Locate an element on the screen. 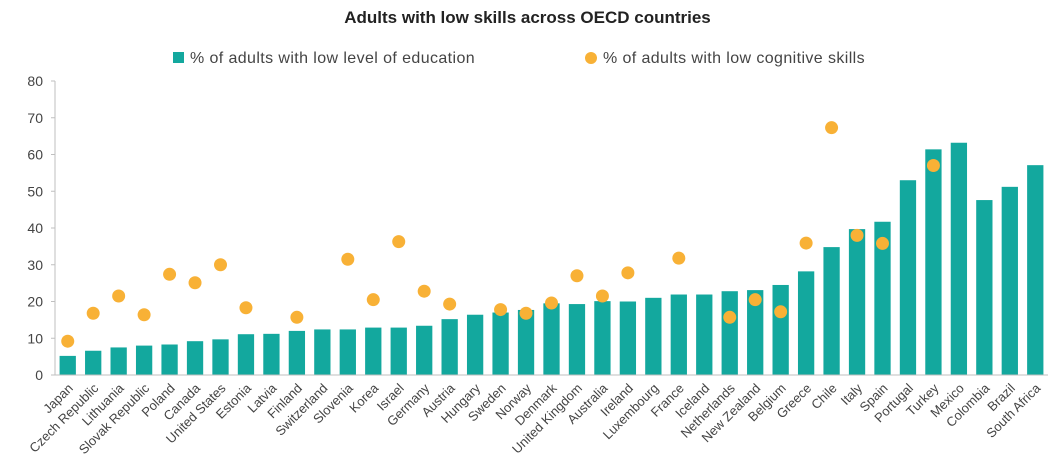 The width and height of the screenshot is (1055, 466). y-tick-label: 10 is located at coordinates (35, 338).